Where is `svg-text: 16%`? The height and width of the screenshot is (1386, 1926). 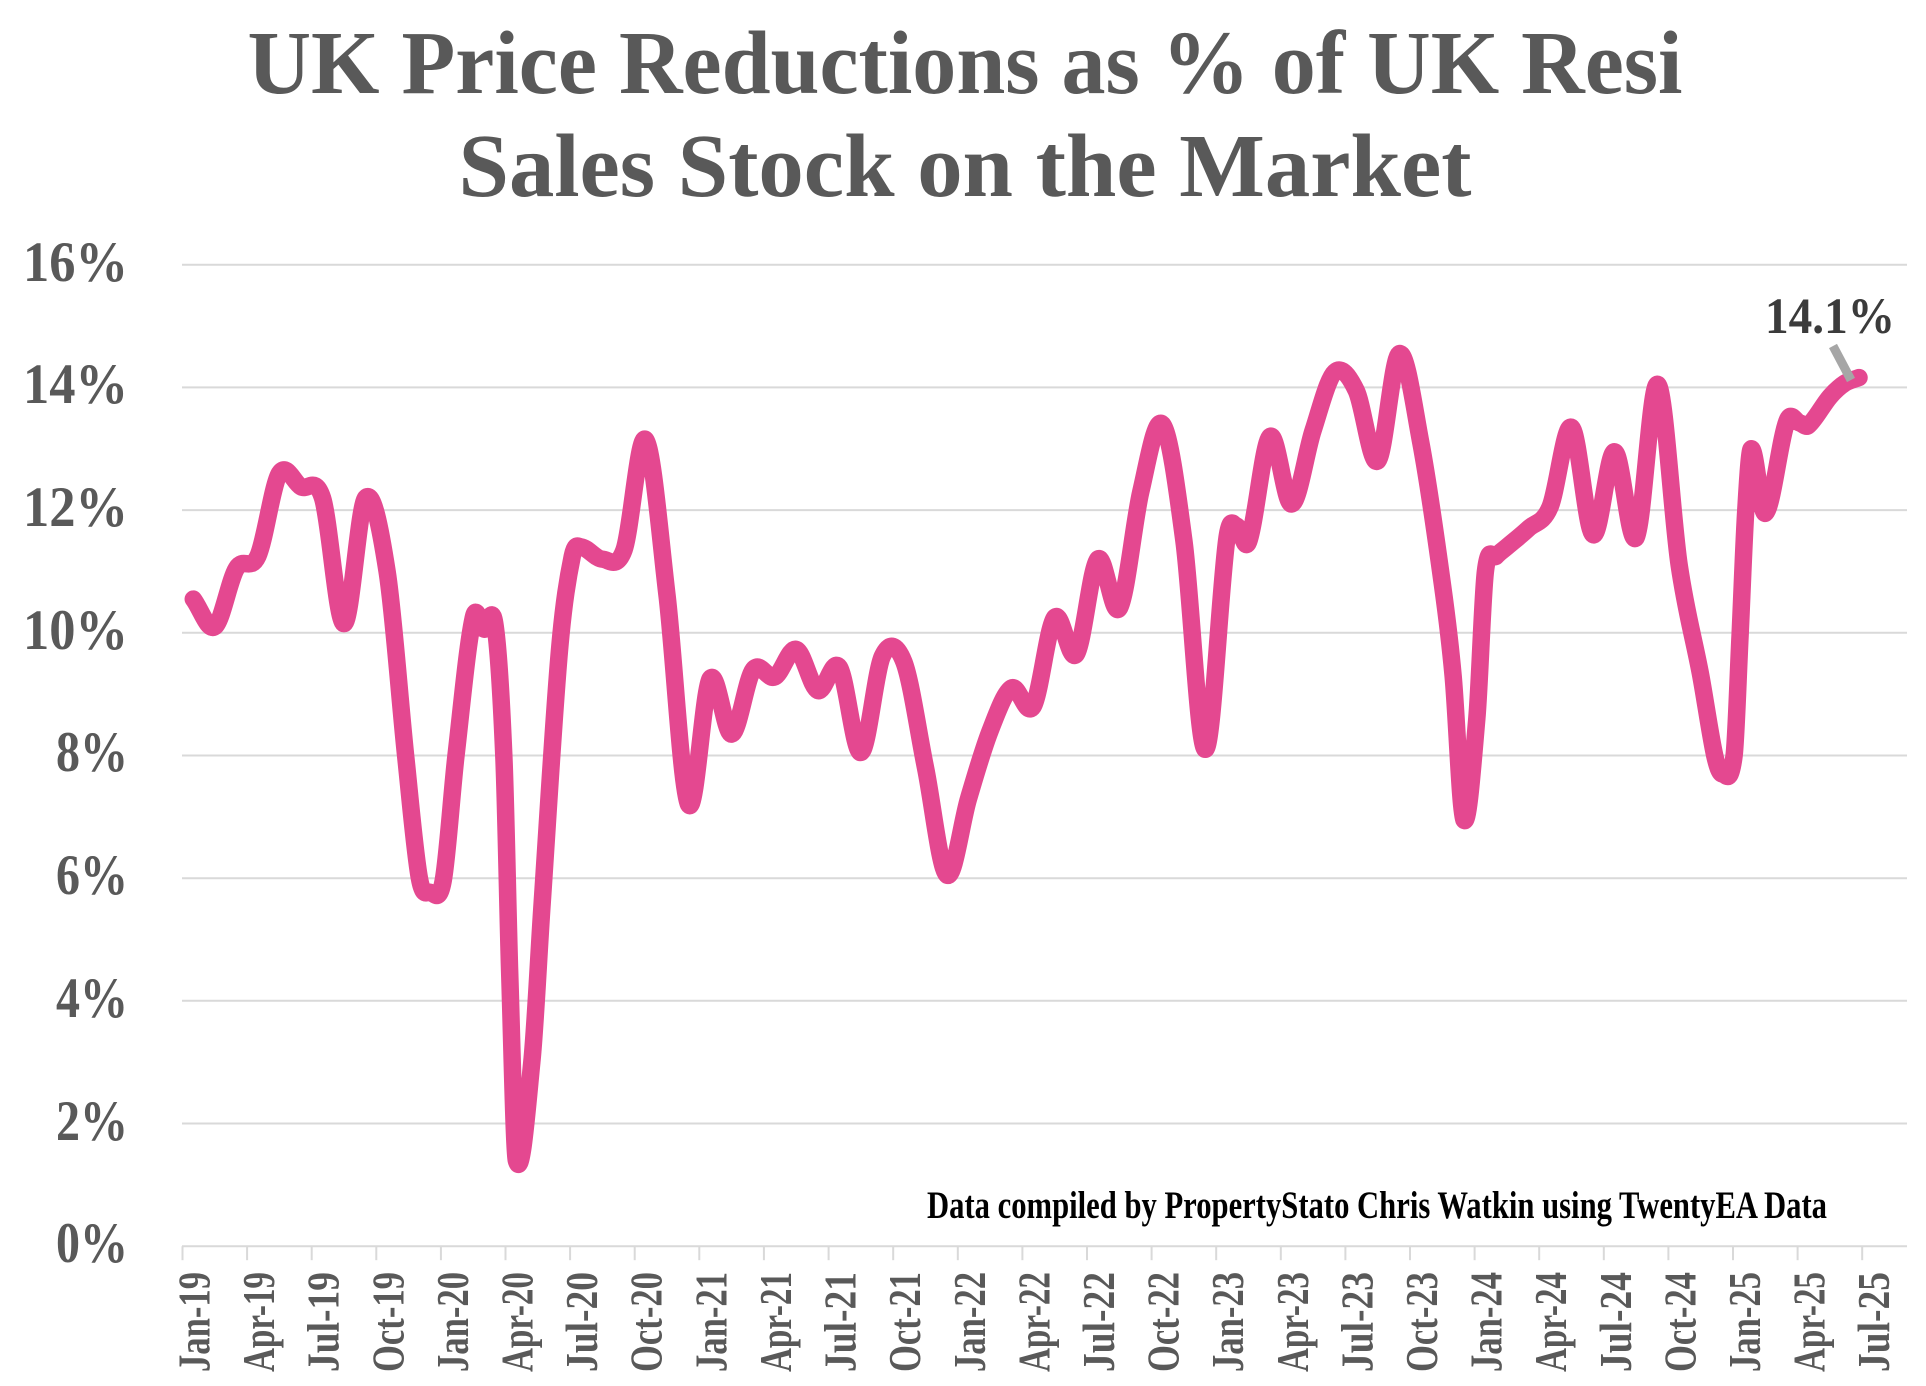
svg-text: 16% is located at coordinates (75, 262).